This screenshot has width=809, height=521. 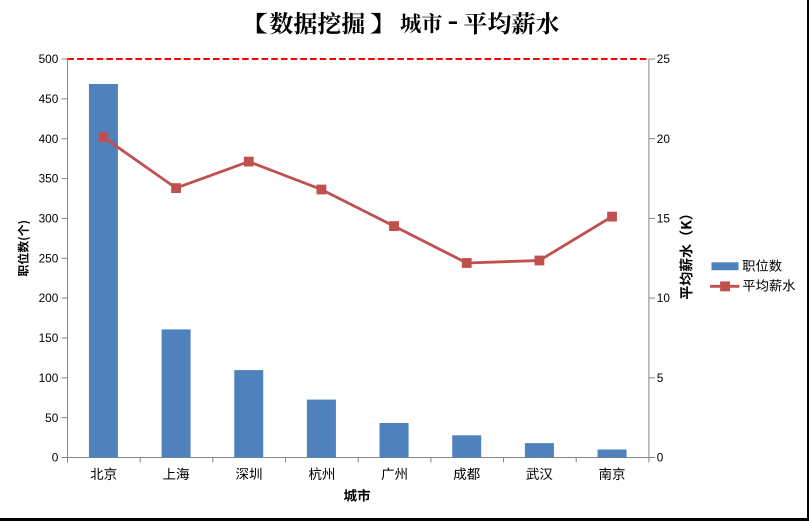 What do you see at coordinates (49, 59) in the screenshot?
I see `svg-text: 500` at bounding box center [49, 59].